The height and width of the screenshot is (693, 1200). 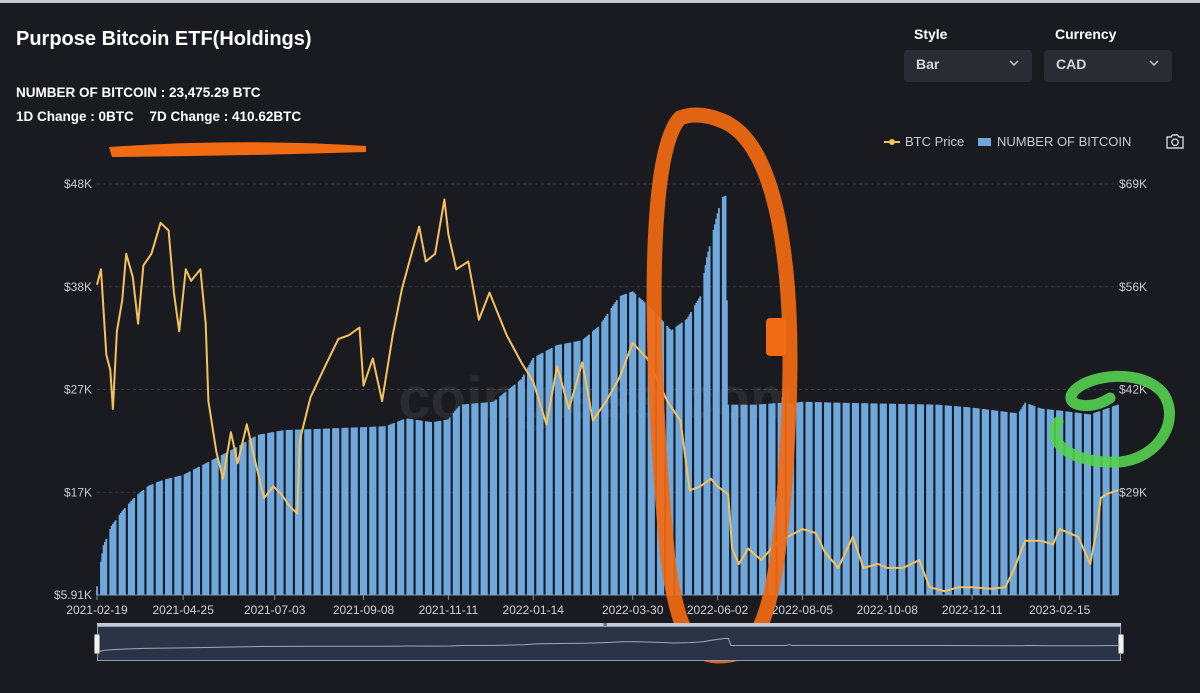 I want to click on legend-btc-price: BTC Price, so click(x=924, y=141).